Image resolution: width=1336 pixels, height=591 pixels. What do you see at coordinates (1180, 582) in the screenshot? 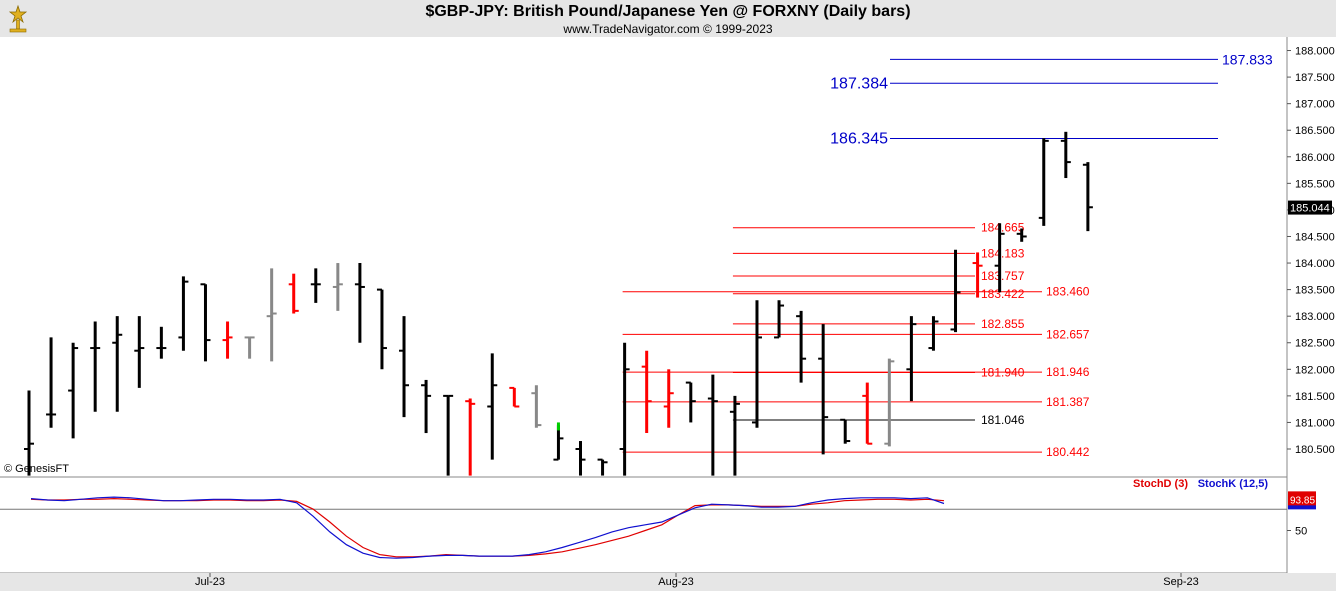
I see `date-tick-label: Sep-23` at bounding box center [1180, 582].